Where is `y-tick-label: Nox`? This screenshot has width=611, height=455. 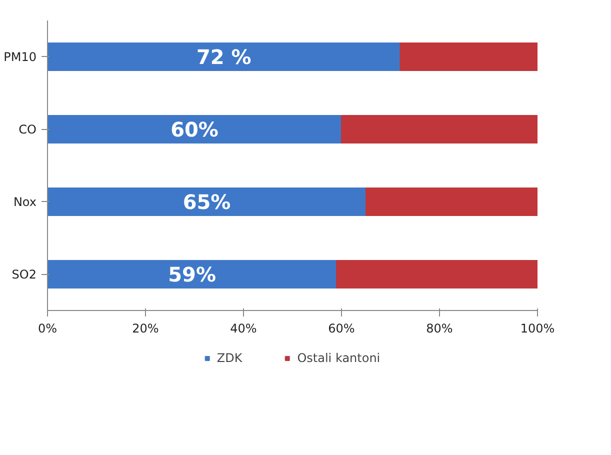 y-tick-label: Nox is located at coordinates (25, 201).